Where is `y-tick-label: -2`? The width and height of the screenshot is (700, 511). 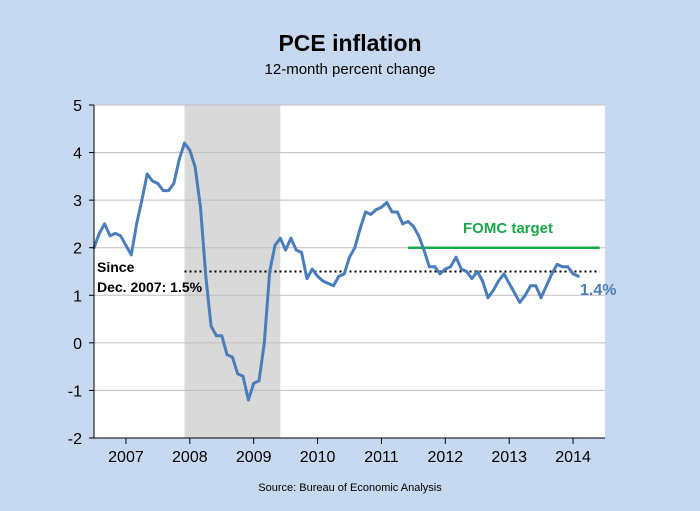
y-tick-label: -2 is located at coordinates (75, 439).